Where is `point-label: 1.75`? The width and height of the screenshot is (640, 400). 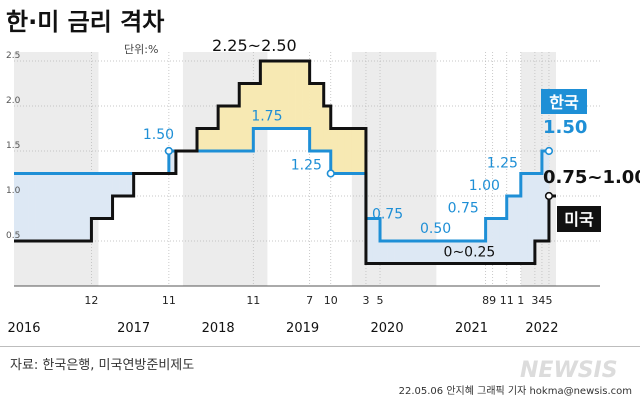 point-label: 1.75 is located at coordinates (266, 117).